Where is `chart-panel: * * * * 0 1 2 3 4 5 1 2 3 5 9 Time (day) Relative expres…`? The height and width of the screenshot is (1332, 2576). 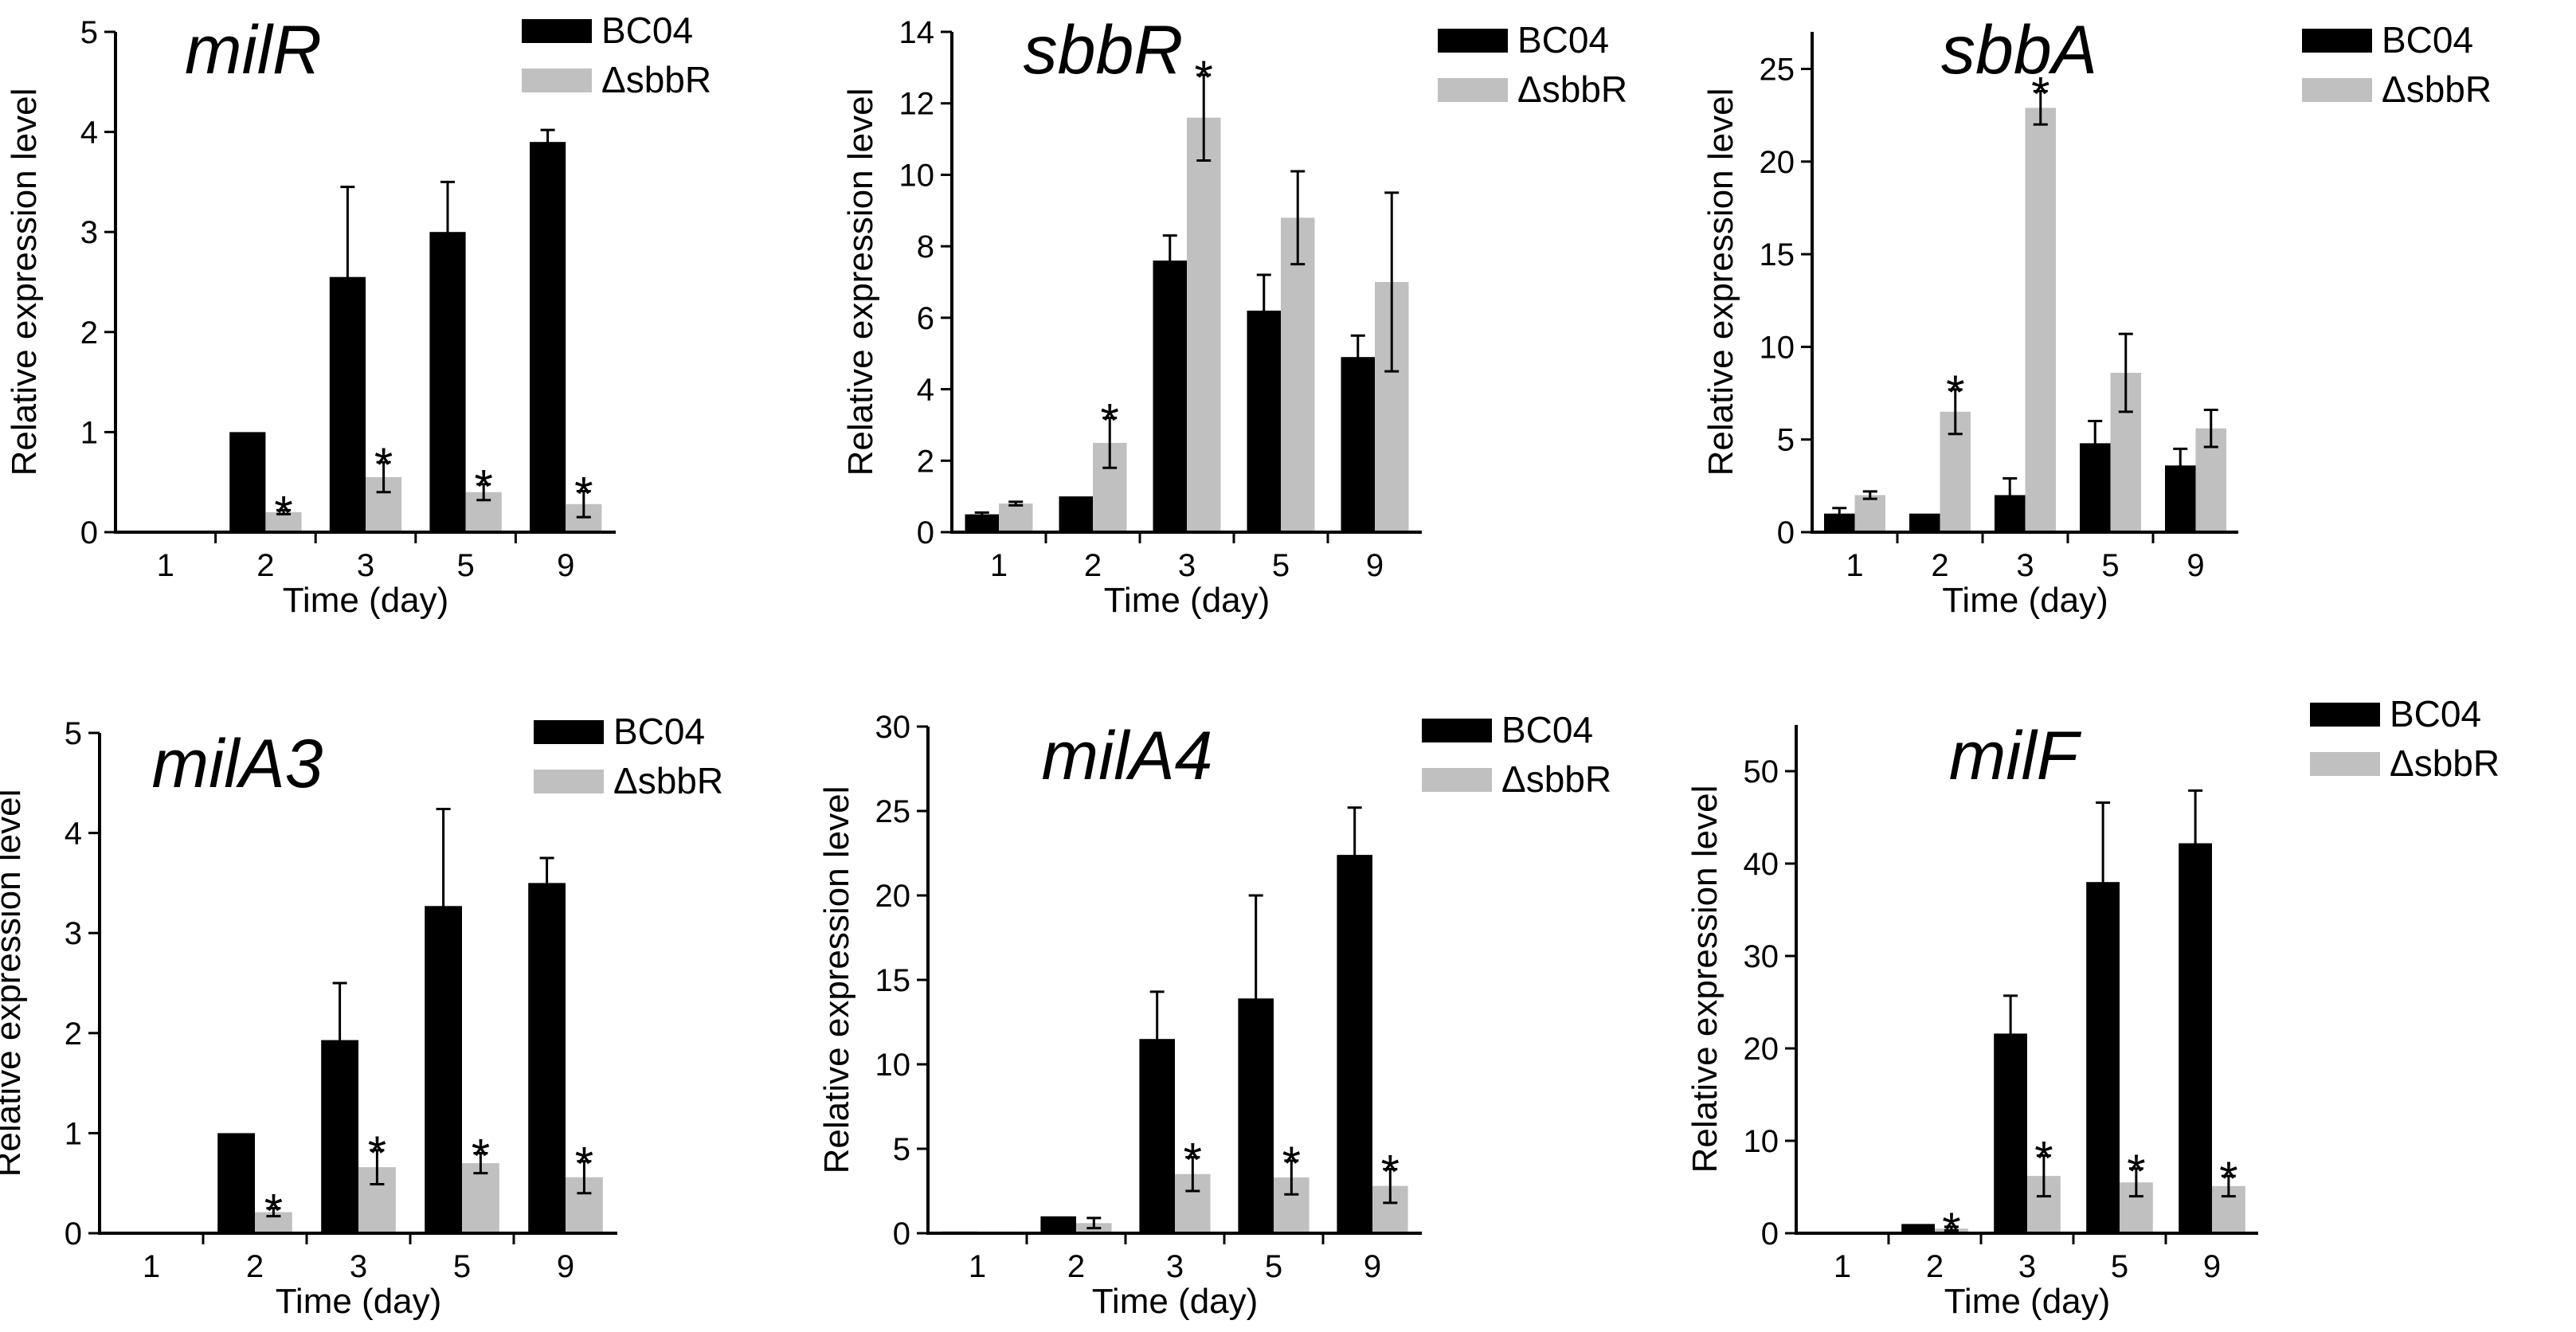
chart-panel: * * * * 0 1 2 3 4 5 1 2 3 5 9 Time (day) Relative expres… is located at coordinates (358, 315).